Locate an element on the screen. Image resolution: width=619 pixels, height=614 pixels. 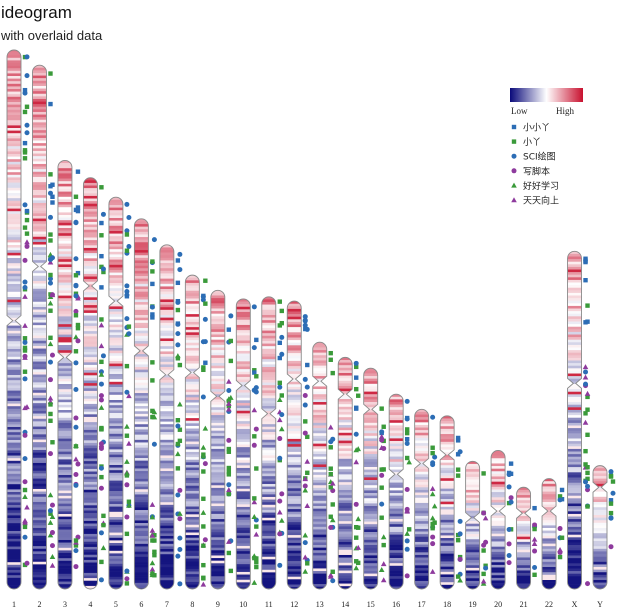
legend-entry-2: SCI绘图 is located at coordinates (533, 157).